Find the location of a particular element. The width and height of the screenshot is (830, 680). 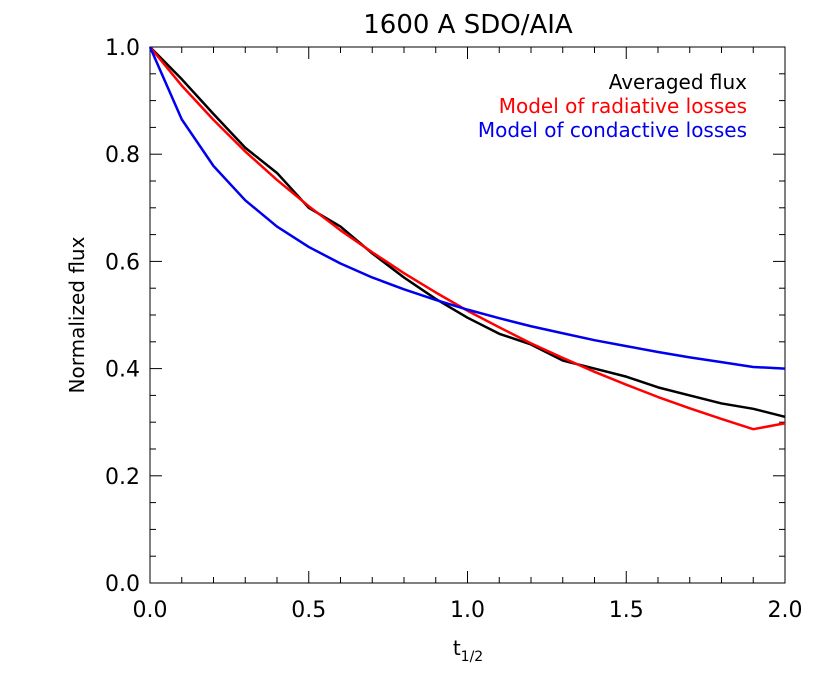

legend-entry-1: Averaged flux is located at coordinates (678, 82).